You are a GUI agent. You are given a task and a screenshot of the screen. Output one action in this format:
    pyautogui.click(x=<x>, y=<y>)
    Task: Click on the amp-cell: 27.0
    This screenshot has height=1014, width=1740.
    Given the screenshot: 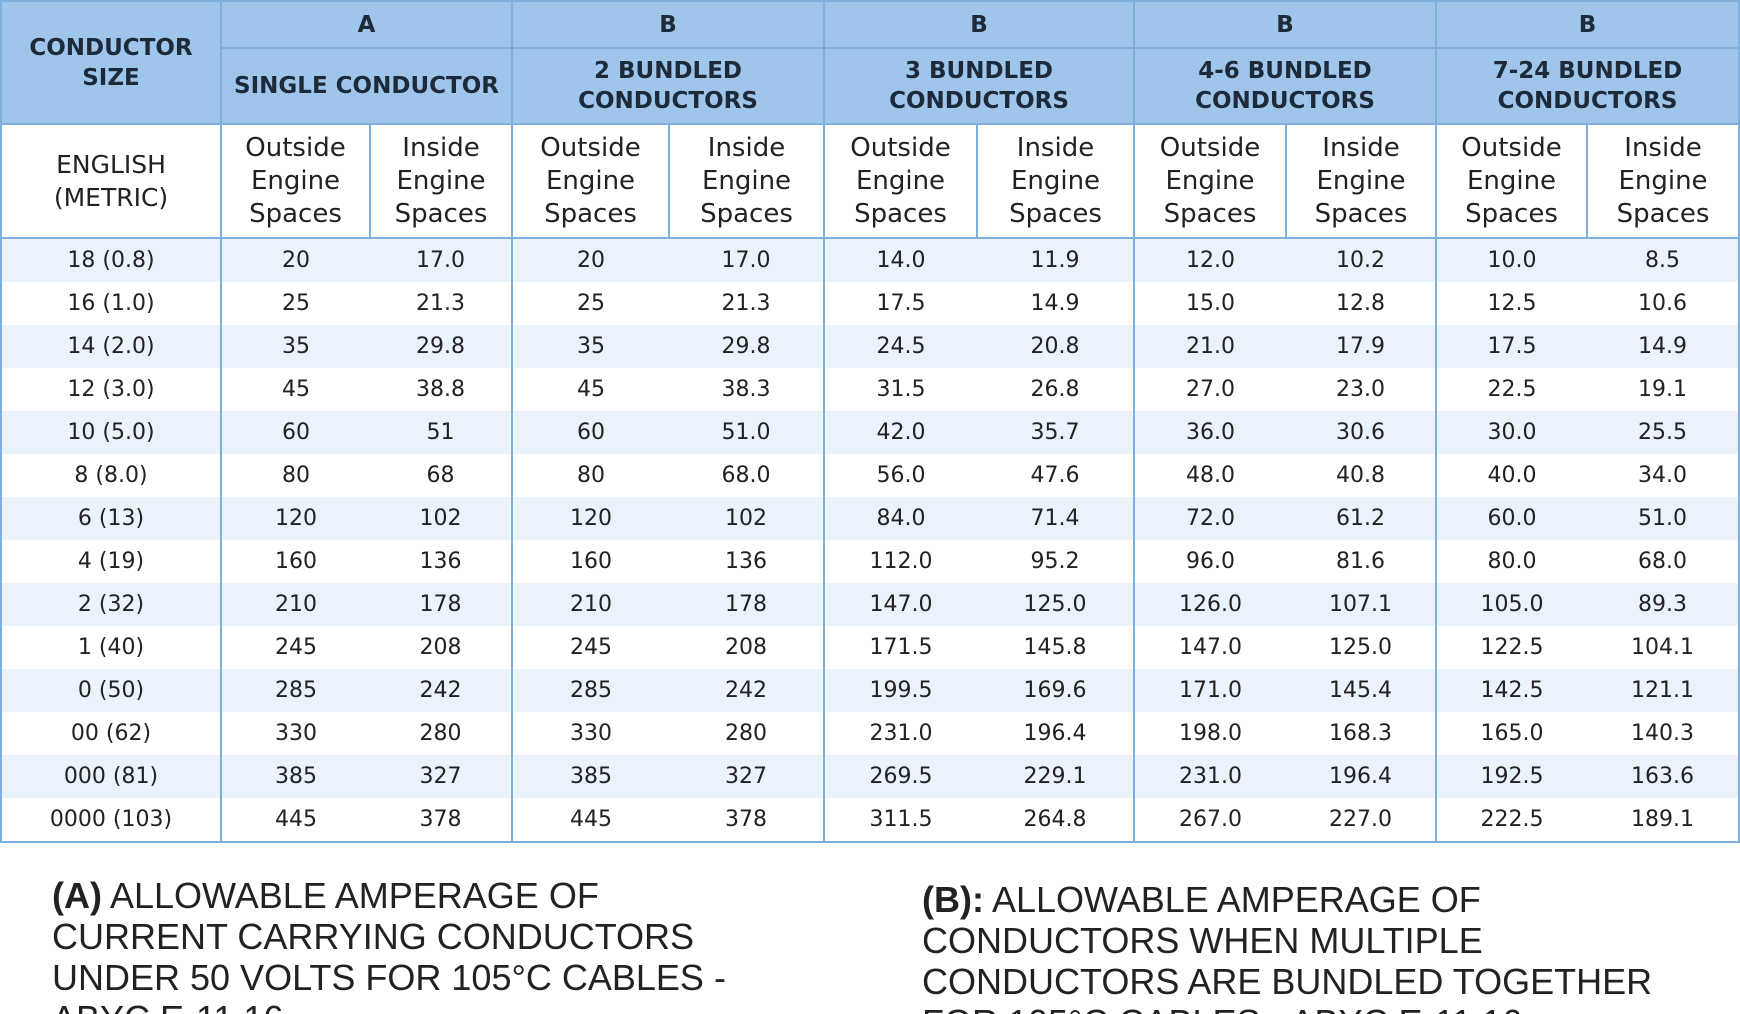 What is the action you would take?
    pyautogui.click(x=1210, y=389)
    